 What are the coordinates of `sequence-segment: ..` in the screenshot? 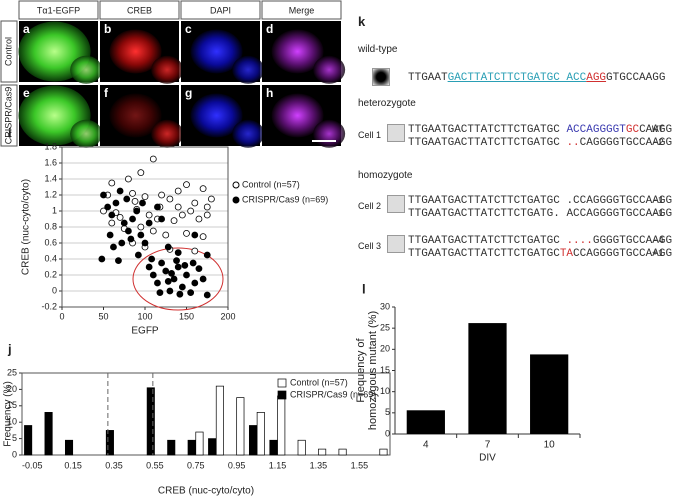 It's located at (573, 143).